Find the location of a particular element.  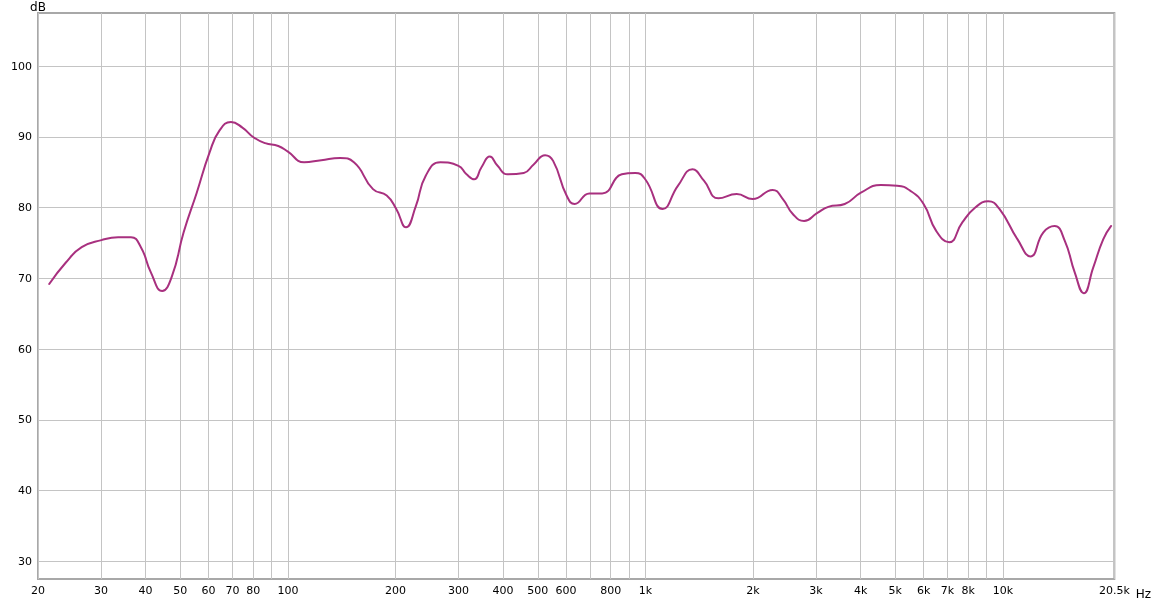

x-tick-label: 600 is located at coordinates (566, 590).